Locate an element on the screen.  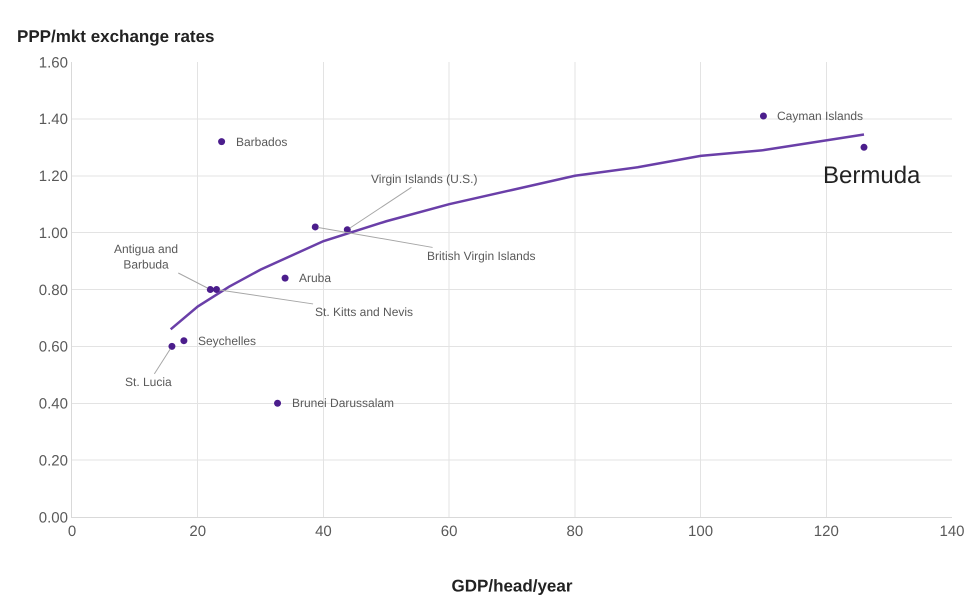
x-tick-label: 40 is located at coordinates (323, 531).